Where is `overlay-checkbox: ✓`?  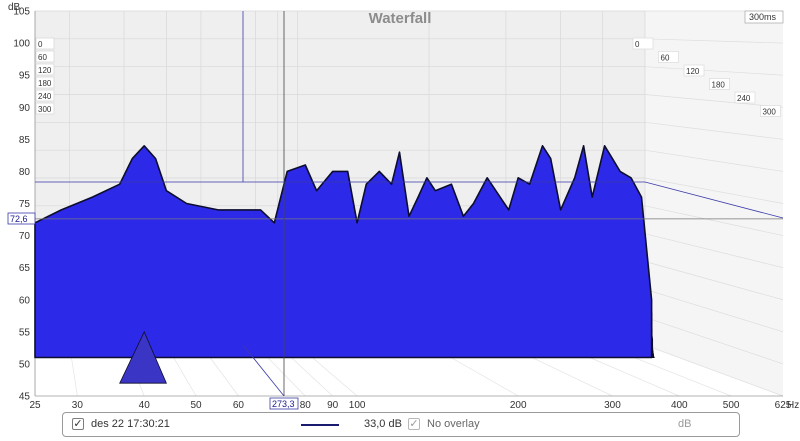 overlay-checkbox: ✓ is located at coordinates (414, 424).